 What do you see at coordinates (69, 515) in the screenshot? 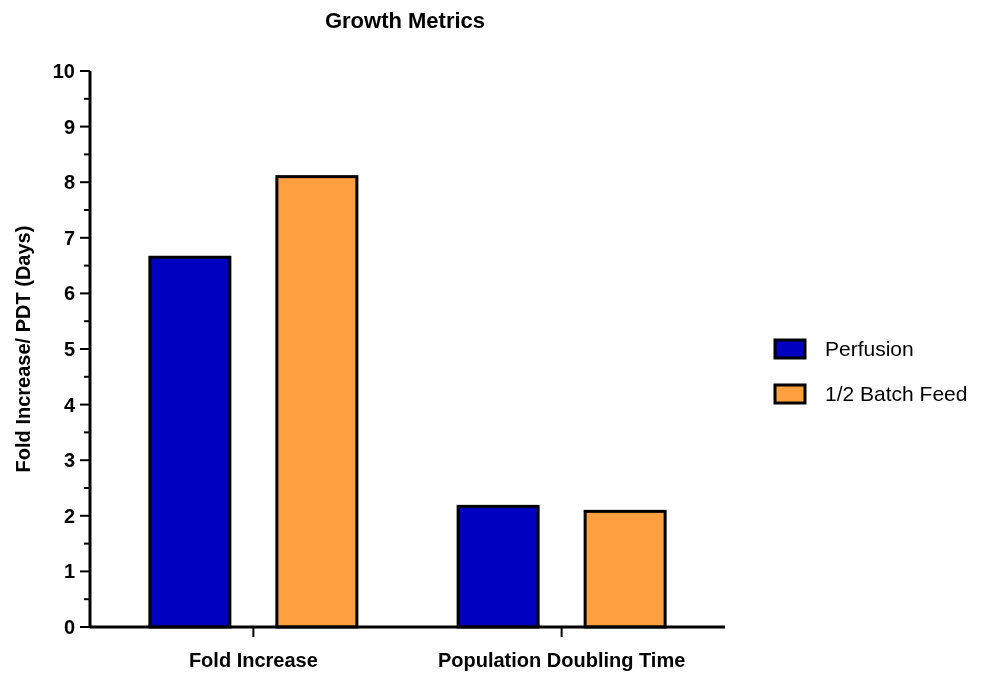
I see `y-tick-label: 2` at bounding box center [69, 515].